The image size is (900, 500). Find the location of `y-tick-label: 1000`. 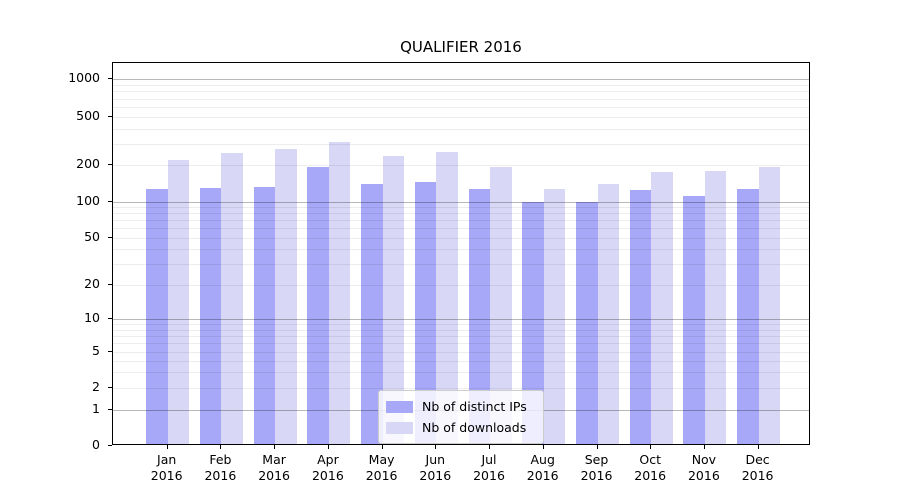

y-tick-label: 1000 is located at coordinates (84, 78).